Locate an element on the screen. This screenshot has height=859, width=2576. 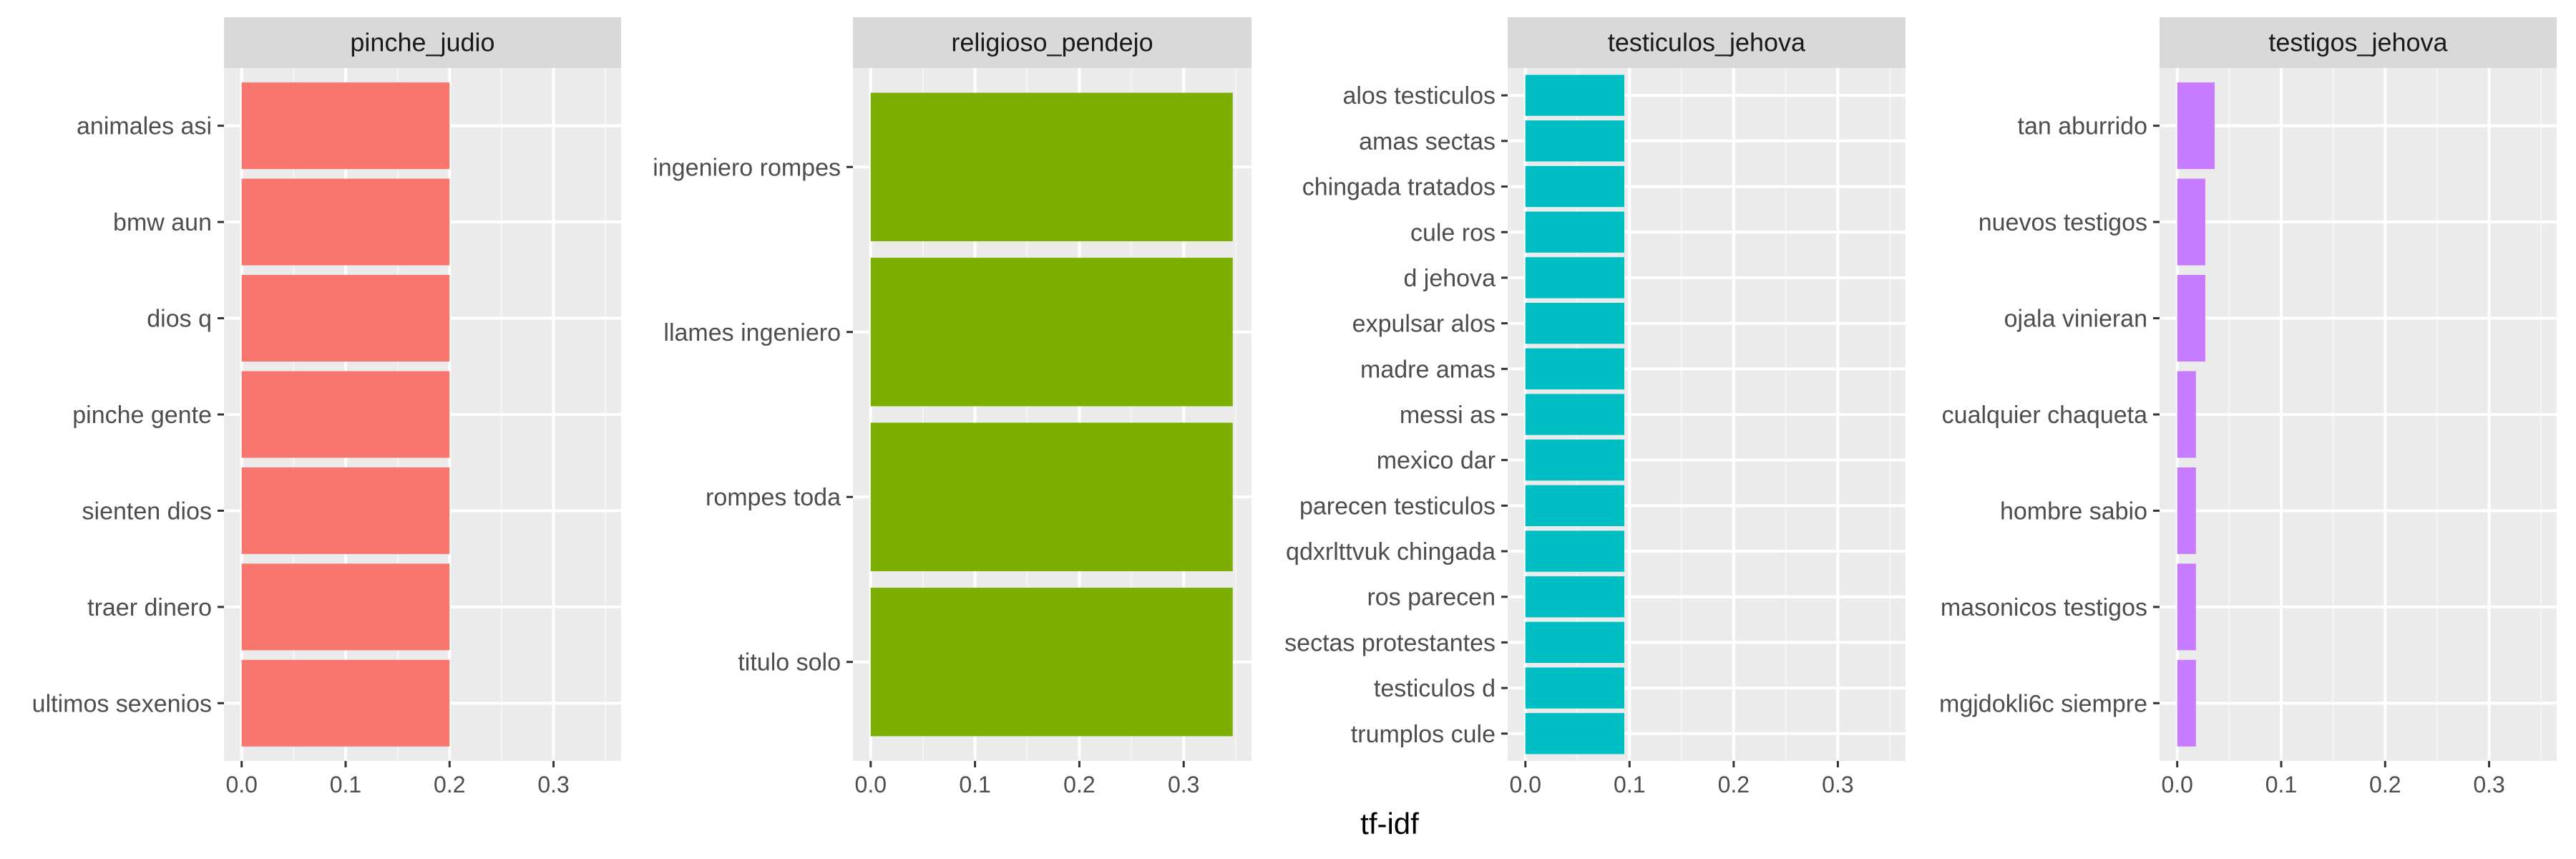
facet-title: testiculos_jehova is located at coordinates (1707, 42).